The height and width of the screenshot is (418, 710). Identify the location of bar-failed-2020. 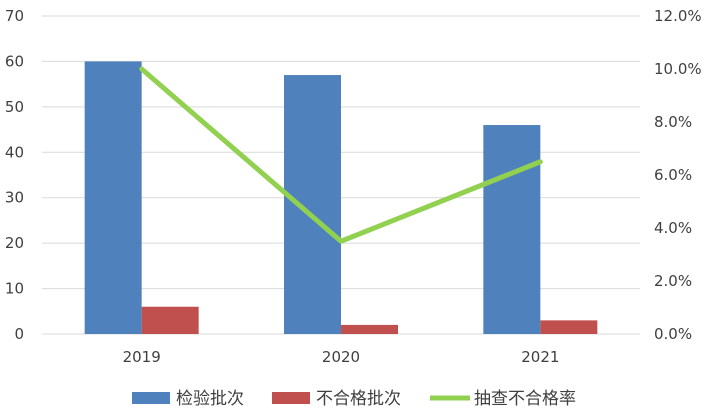
(369, 329).